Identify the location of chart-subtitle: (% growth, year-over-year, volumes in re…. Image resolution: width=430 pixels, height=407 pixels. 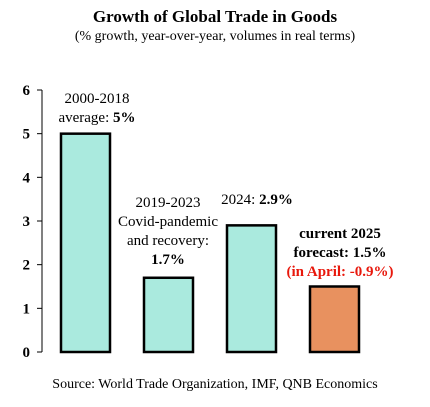
(215, 36).